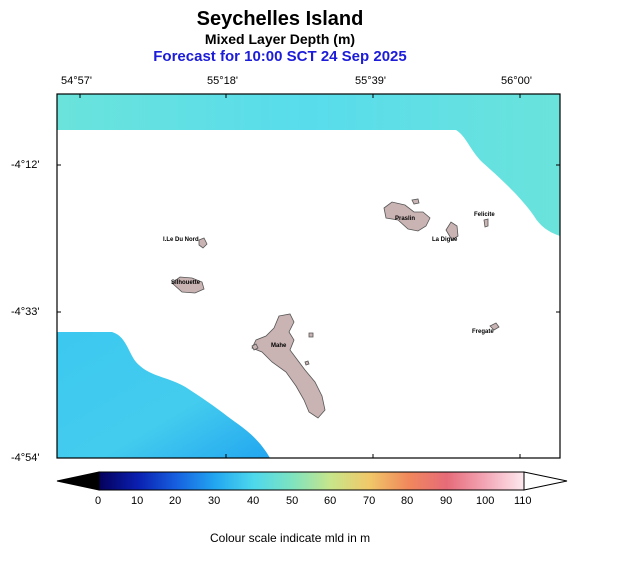 The height and width of the screenshot is (580, 630). What do you see at coordinates (280, 39) in the screenshot?
I see `map-subtitle: Mixed Layer Depth (m)` at bounding box center [280, 39].